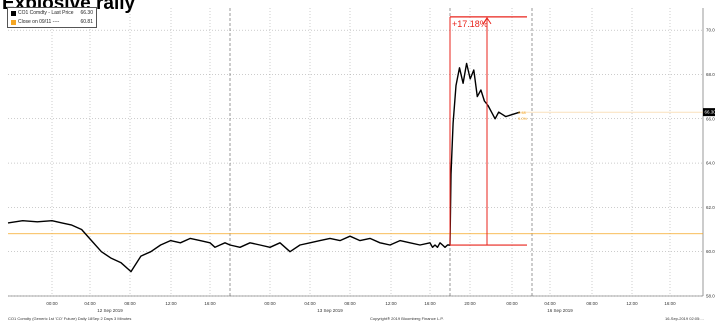  Describe the element at coordinates (710, 251) in the screenshot. I see `y-tick-label: 60.0` at that location.